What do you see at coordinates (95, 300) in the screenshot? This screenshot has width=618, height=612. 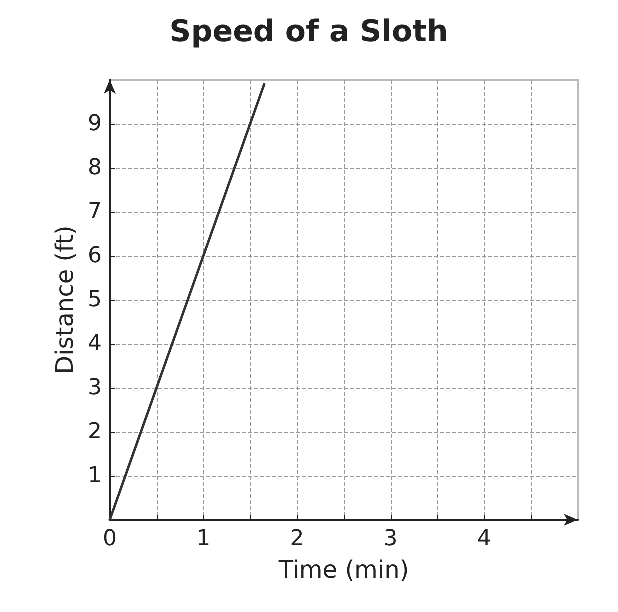 I see `y-tick-label: 5` at bounding box center [95, 300].